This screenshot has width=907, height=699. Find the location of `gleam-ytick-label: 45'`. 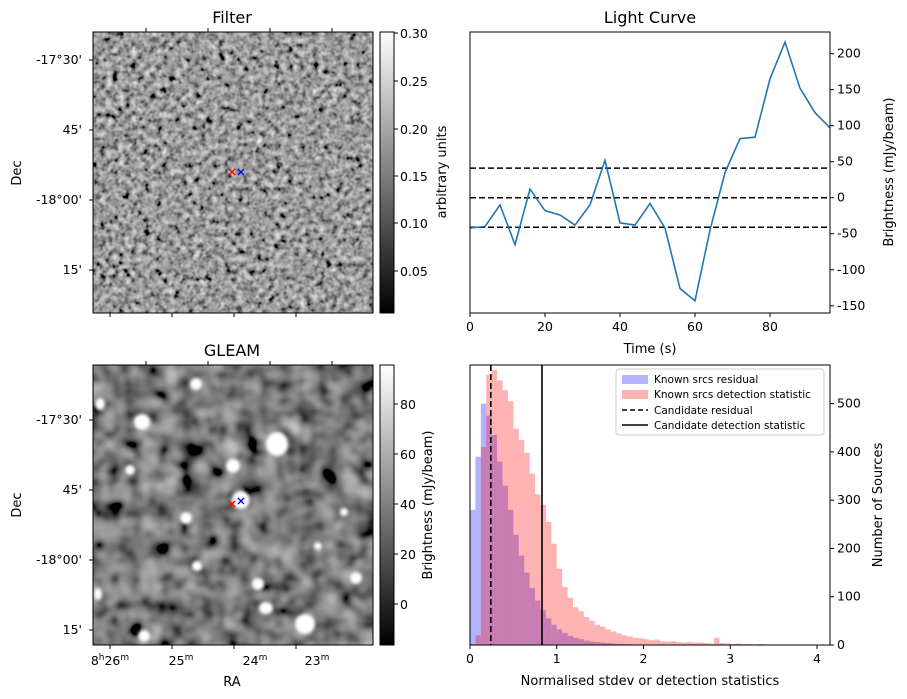

gleam-ytick-label: 45' is located at coordinates (72, 489).